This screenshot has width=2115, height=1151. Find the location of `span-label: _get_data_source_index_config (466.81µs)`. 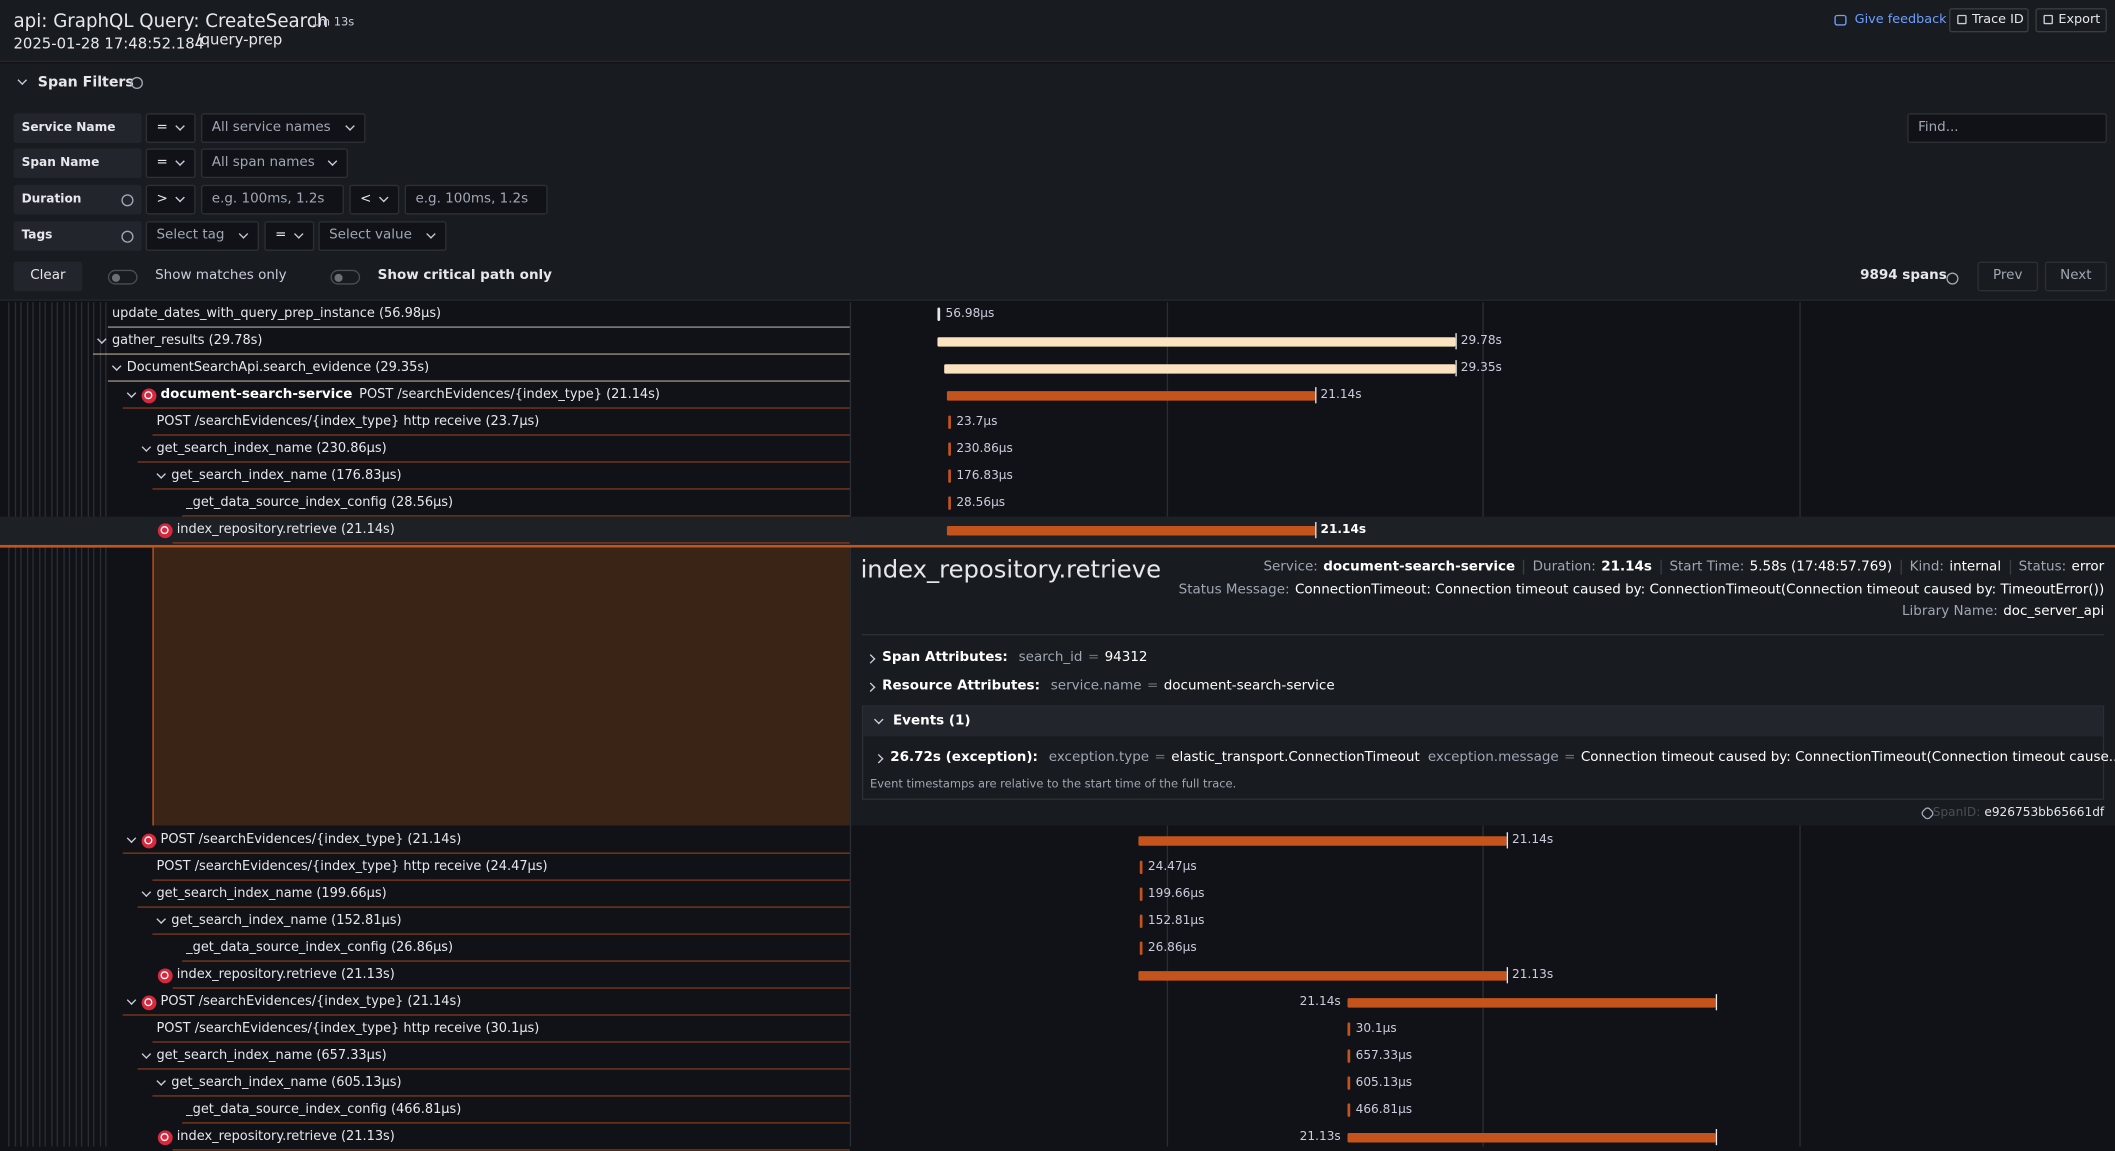

span-label: _get_data_source_index_config (466.81µs) is located at coordinates (323, 1109).